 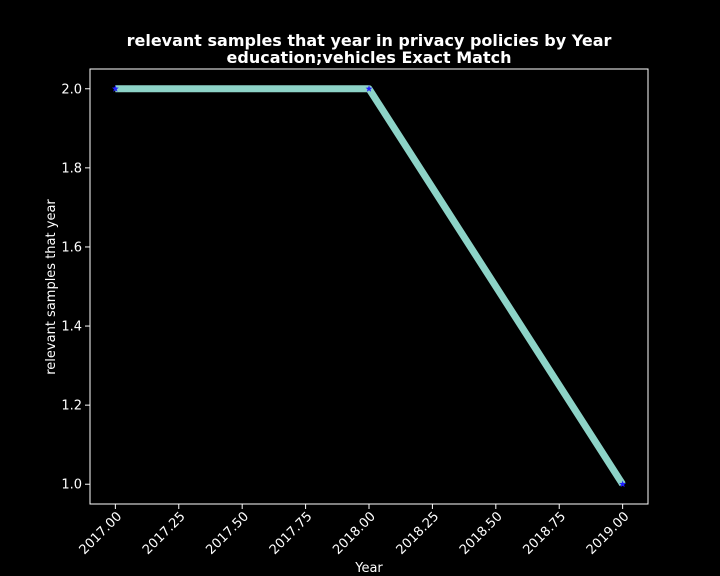 I want to click on x-axis-label: Year, so click(x=368, y=568).